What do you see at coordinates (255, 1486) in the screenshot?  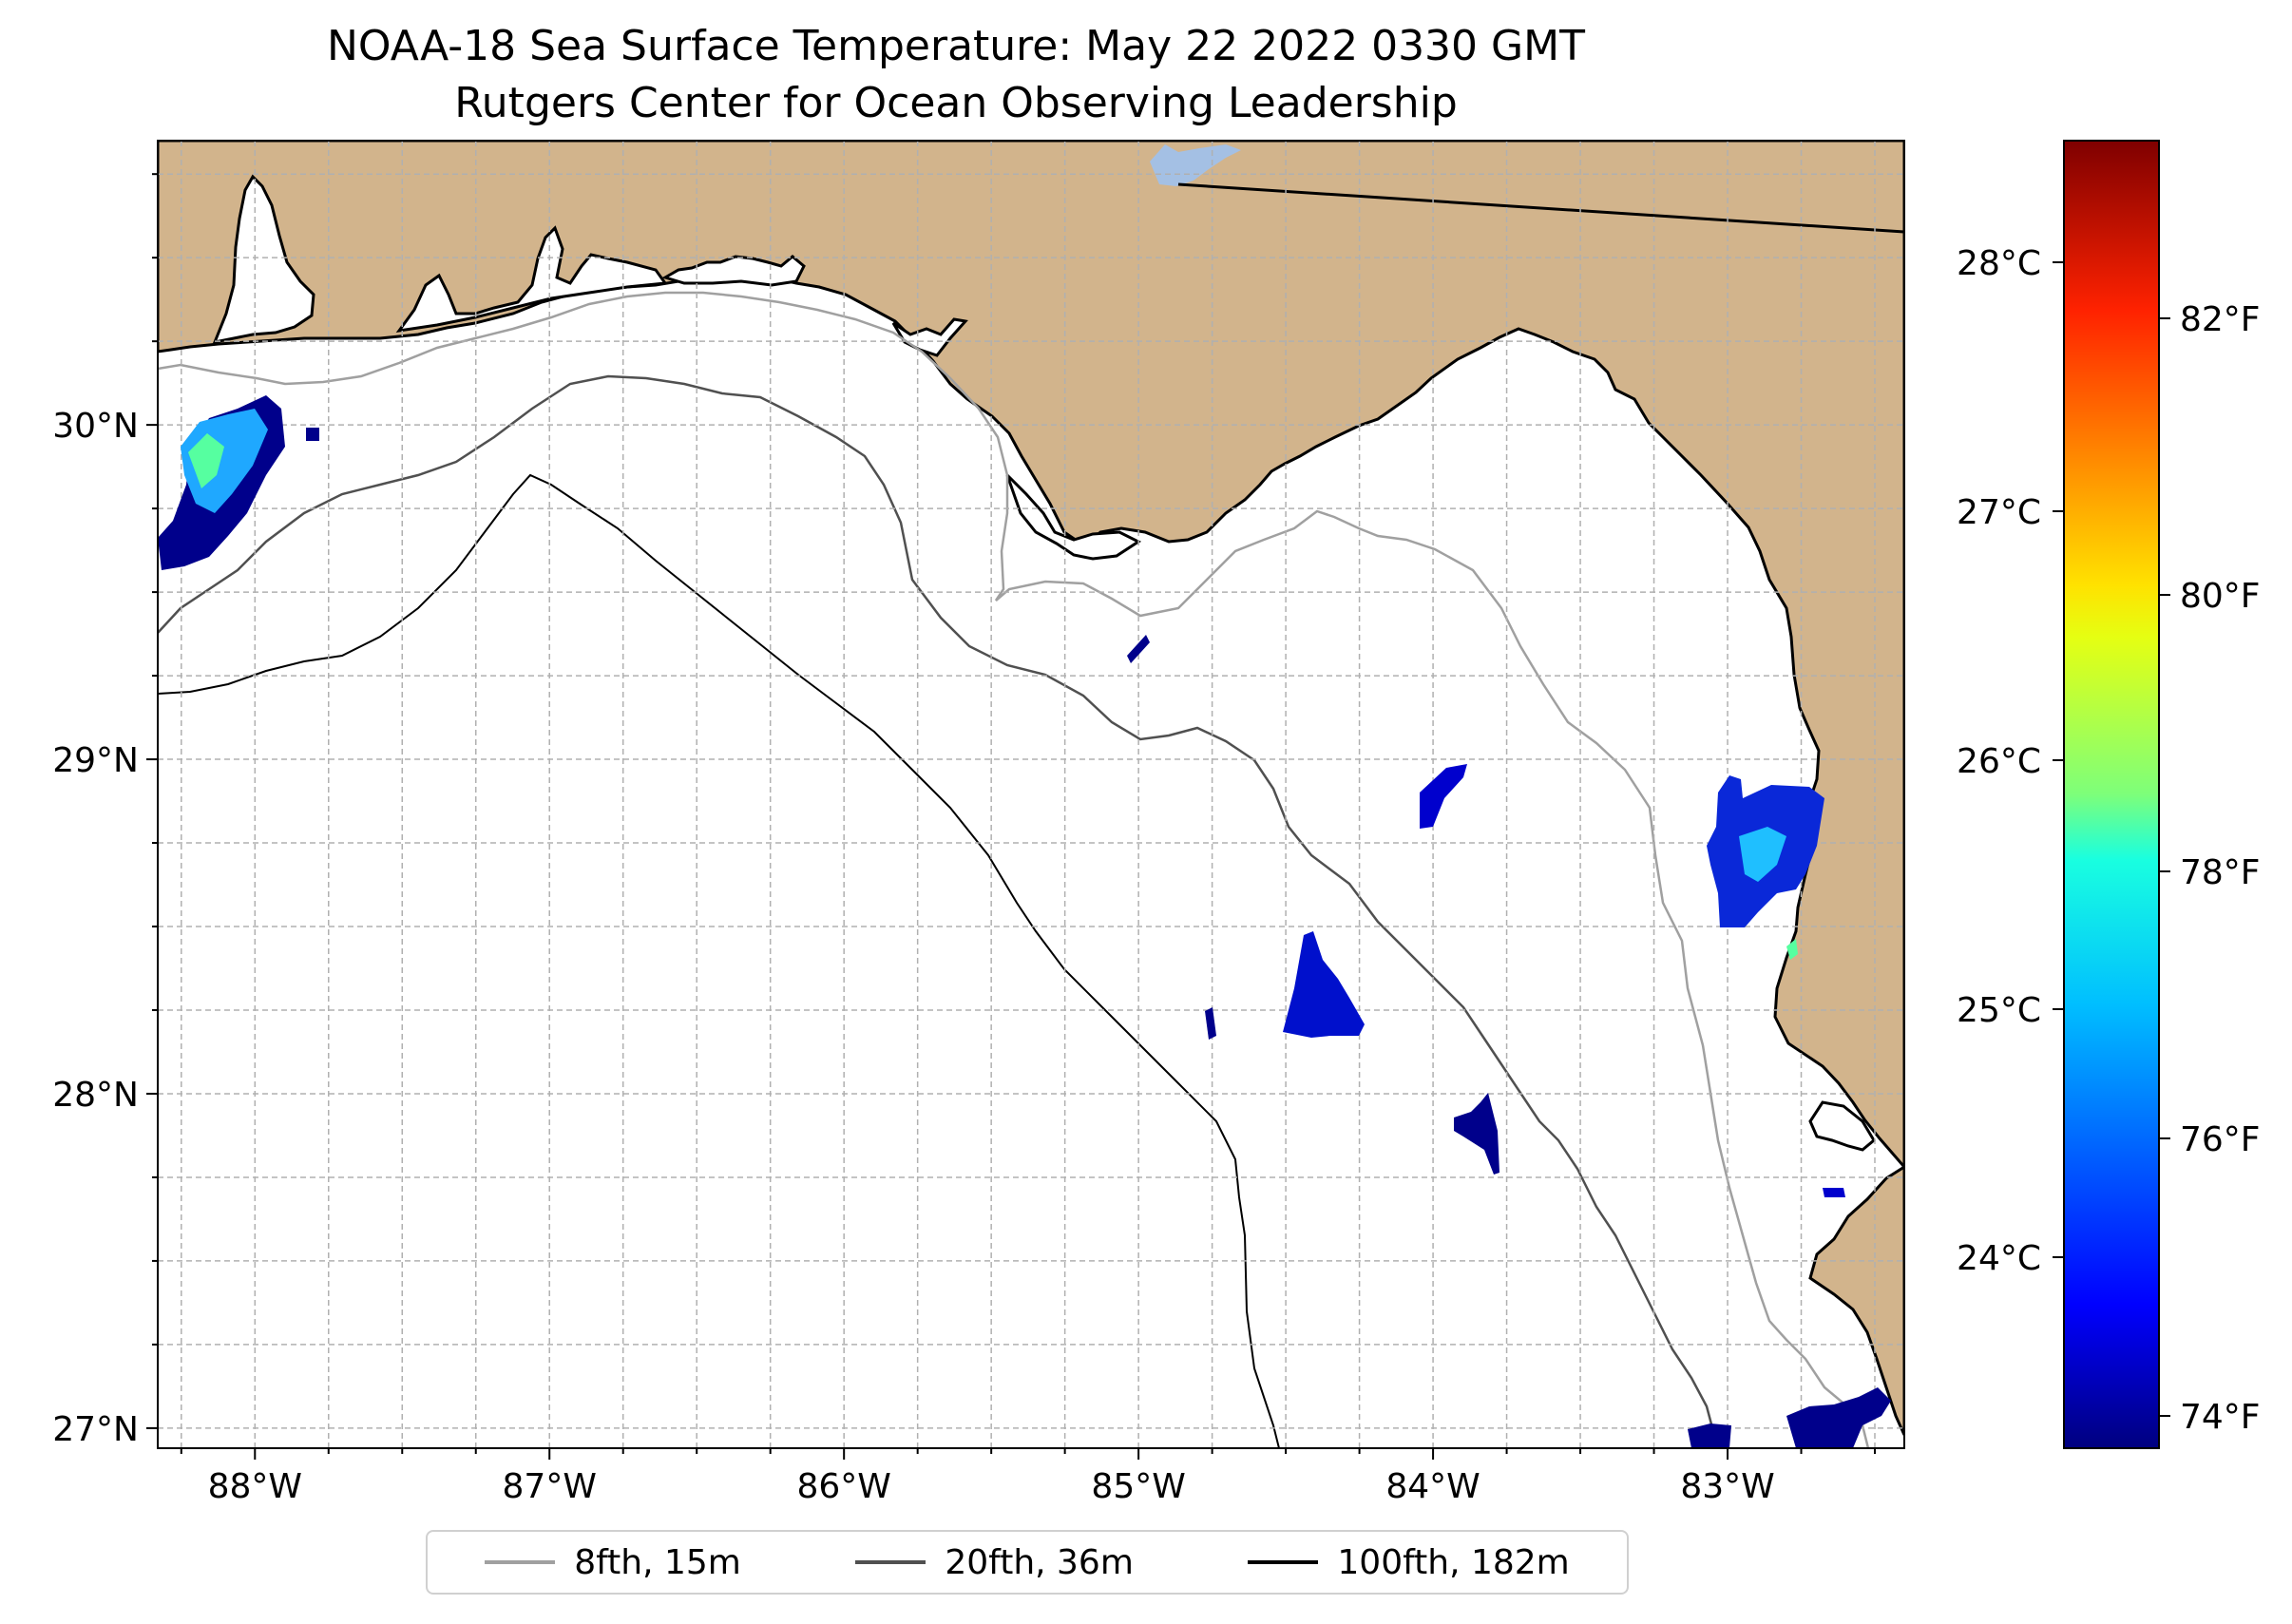 I see `lon-tick-label: 88°W` at bounding box center [255, 1486].